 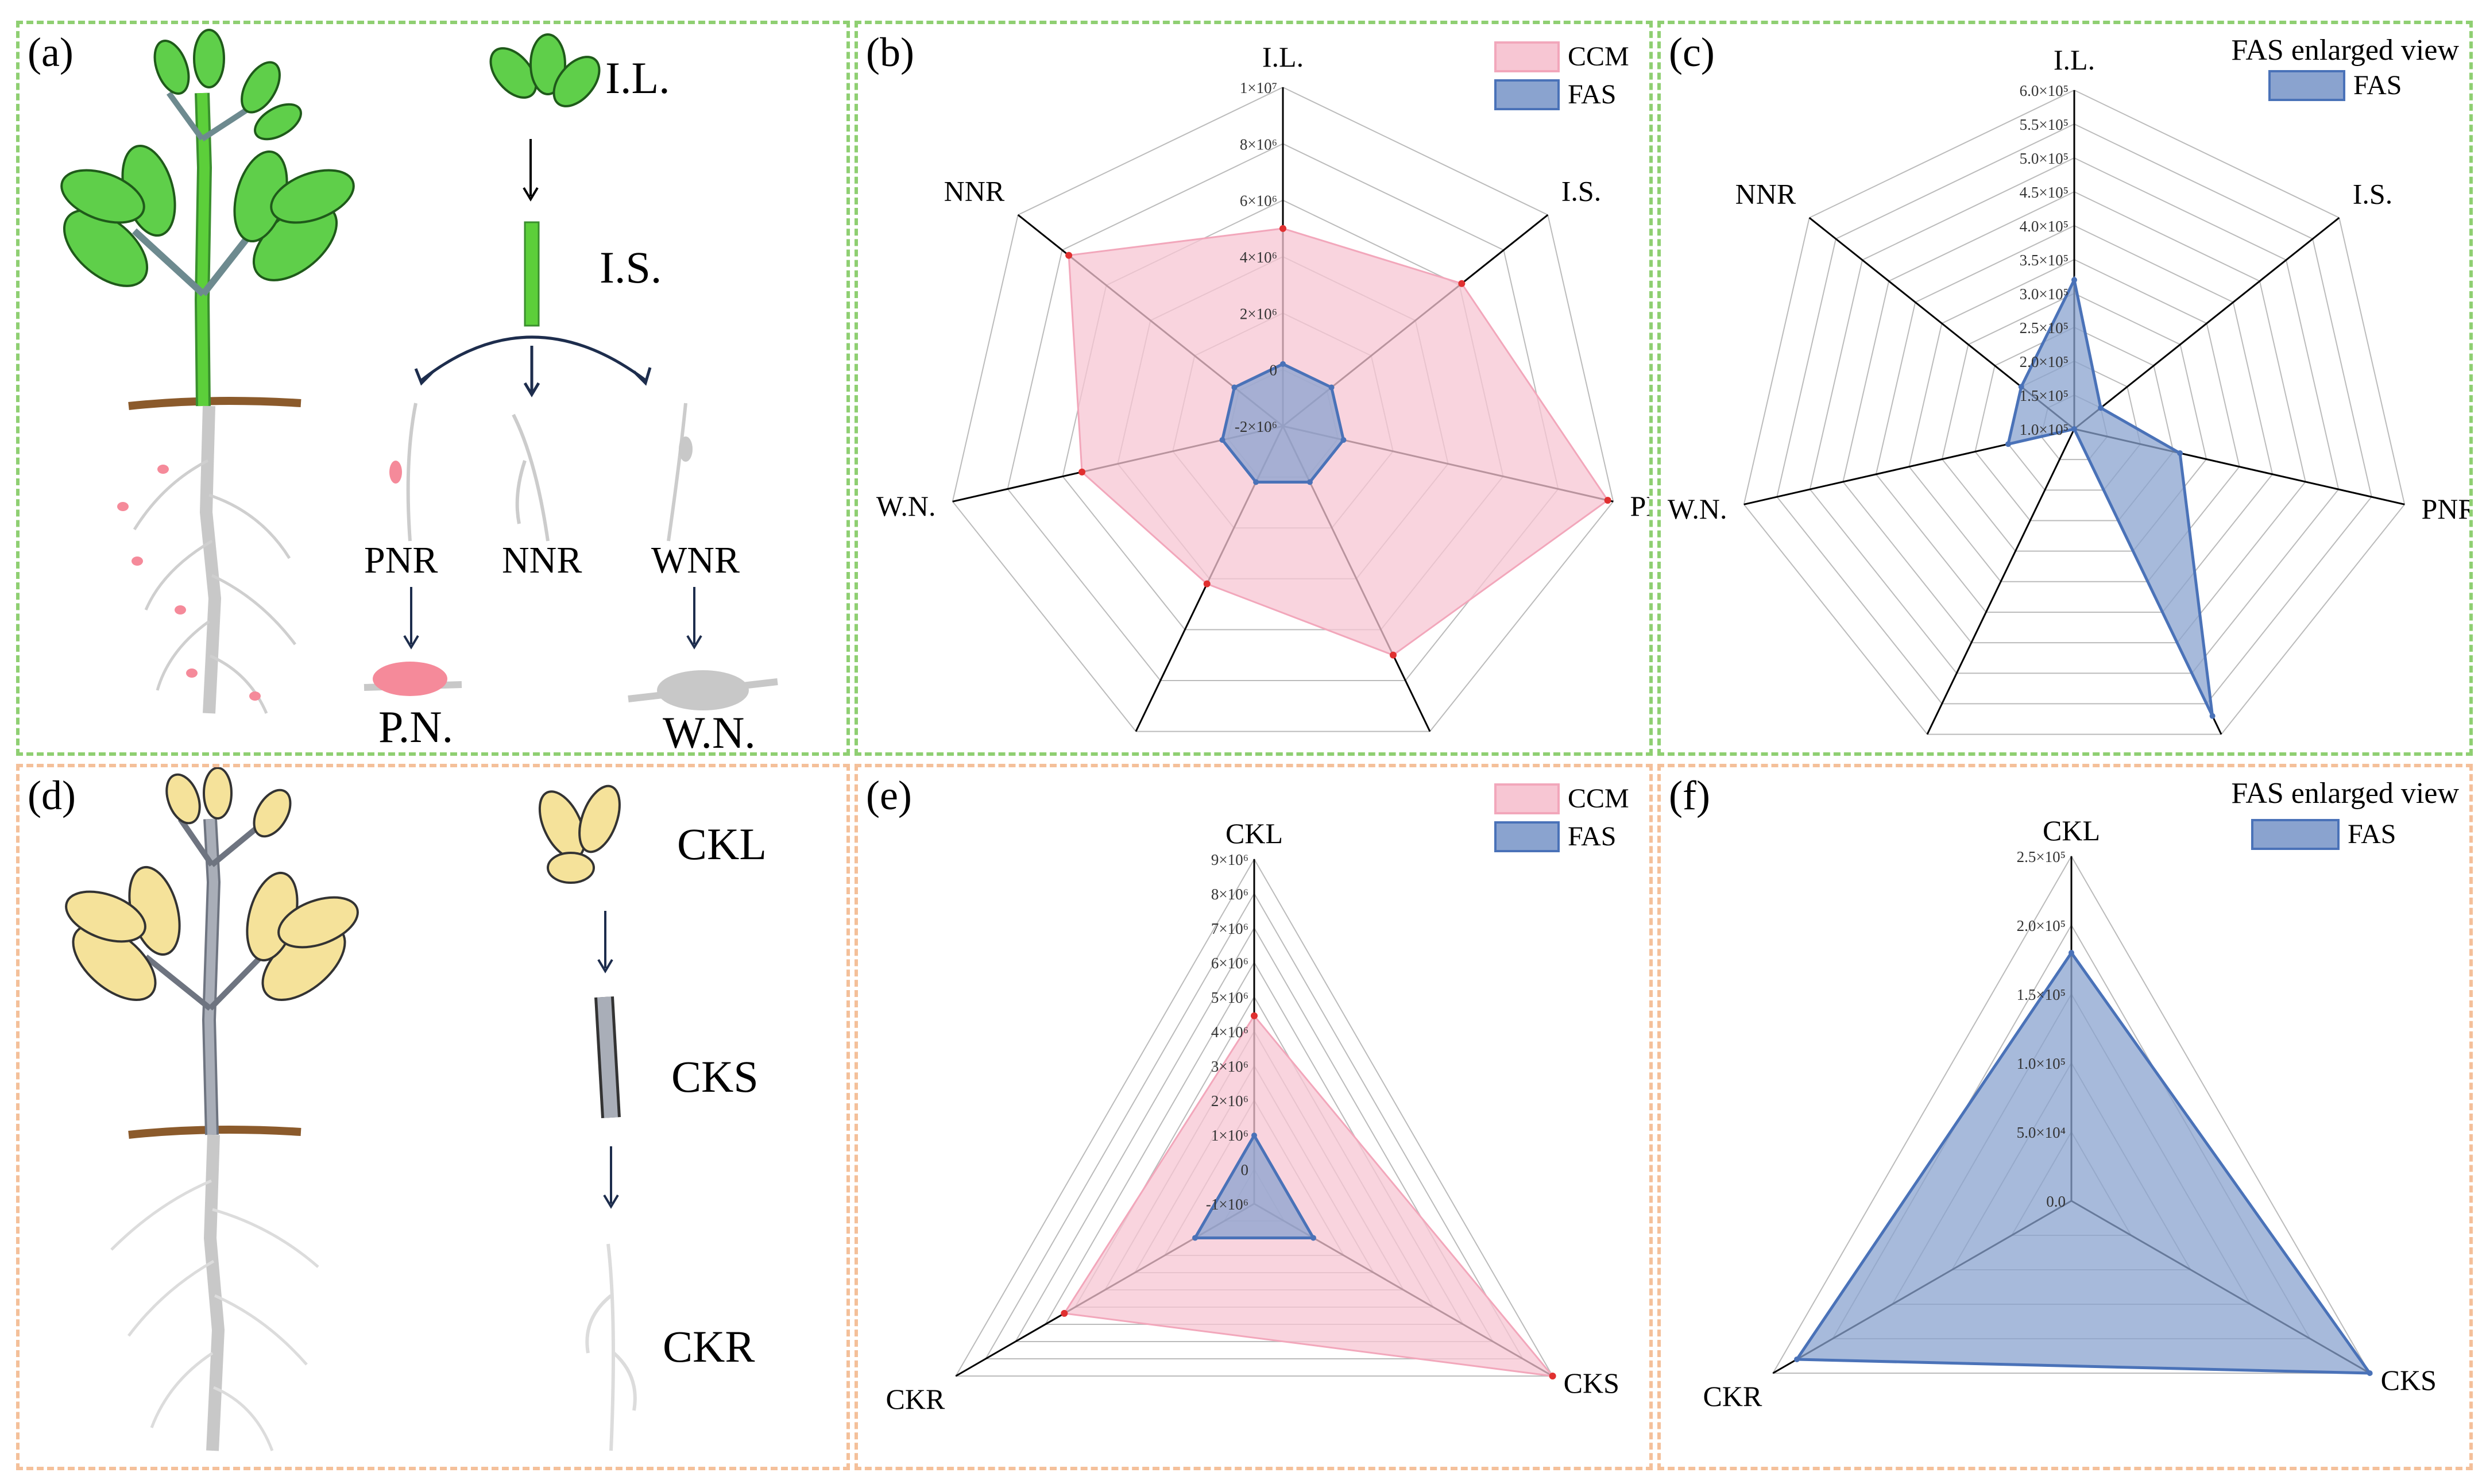 What do you see at coordinates (1229, 1135) in the screenshot?
I see `tick-label: 1×10⁶` at bounding box center [1229, 1135].